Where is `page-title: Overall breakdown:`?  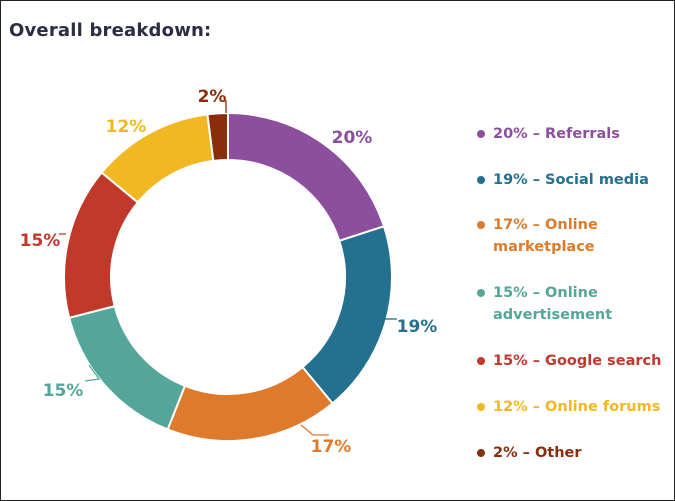
page-title: Overall breakdown: is located at coordinates (110, 30).